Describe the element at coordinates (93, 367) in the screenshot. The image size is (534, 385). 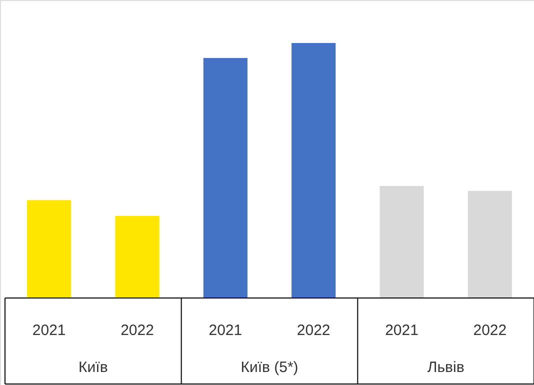
I see `text: Київ` at that location.